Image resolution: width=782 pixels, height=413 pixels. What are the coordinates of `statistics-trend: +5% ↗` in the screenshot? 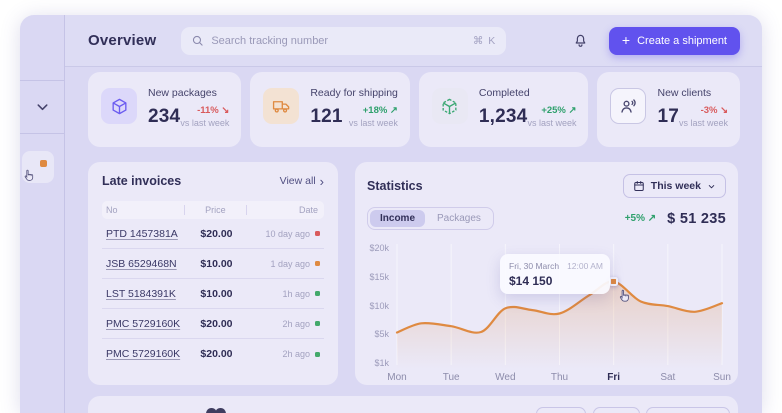 It's located at (640, 218).